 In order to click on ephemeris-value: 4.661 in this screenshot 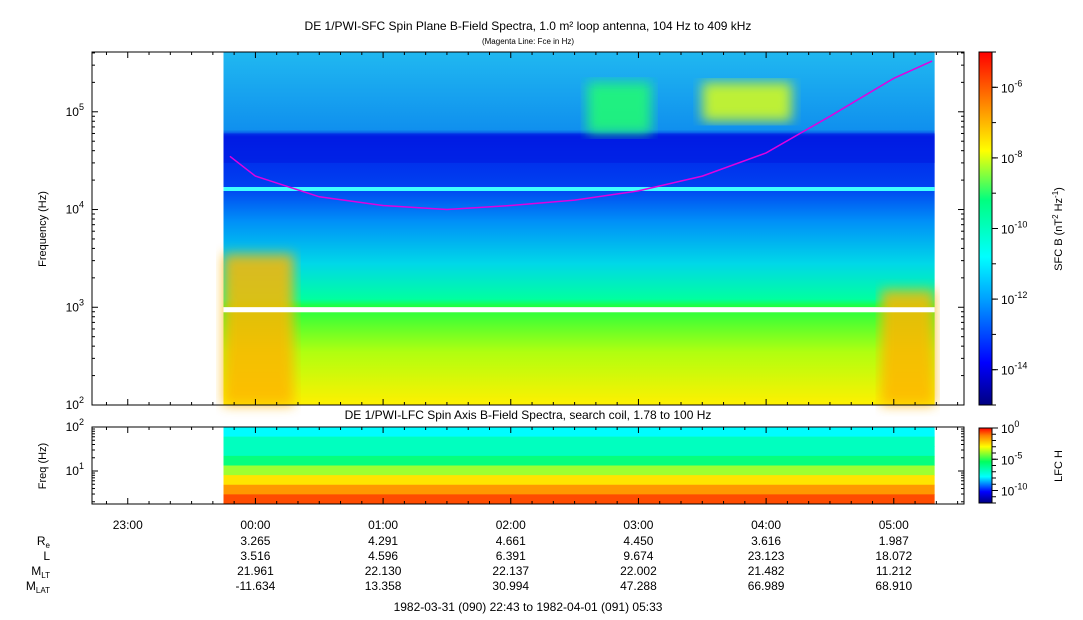, I will do `click(511, 541)`.